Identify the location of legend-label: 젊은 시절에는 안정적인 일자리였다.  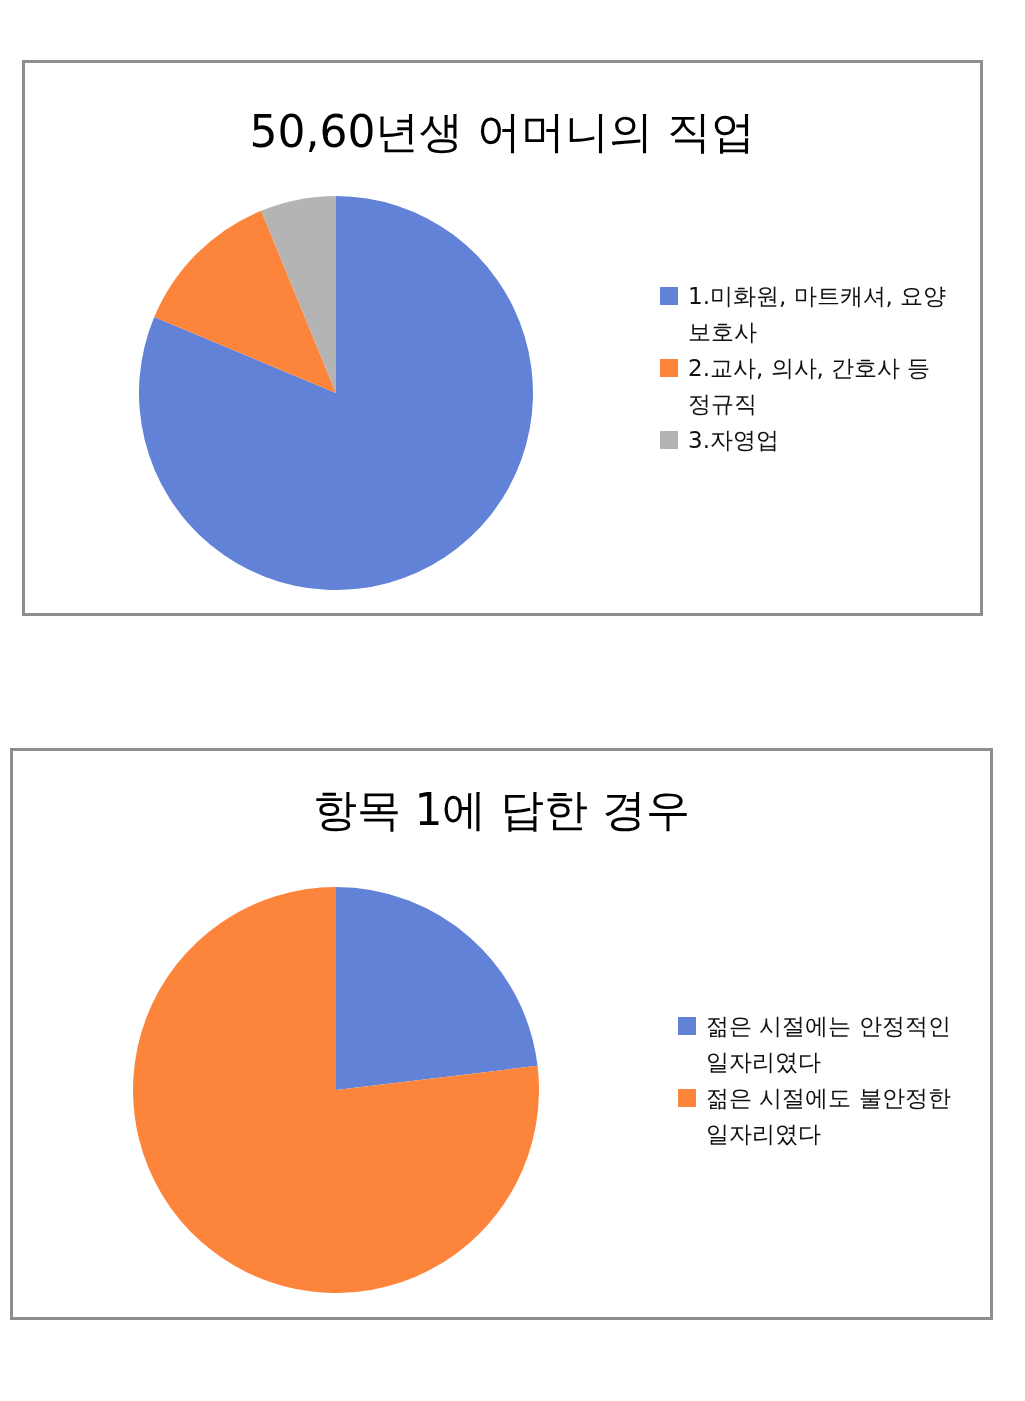
(828, 1044).